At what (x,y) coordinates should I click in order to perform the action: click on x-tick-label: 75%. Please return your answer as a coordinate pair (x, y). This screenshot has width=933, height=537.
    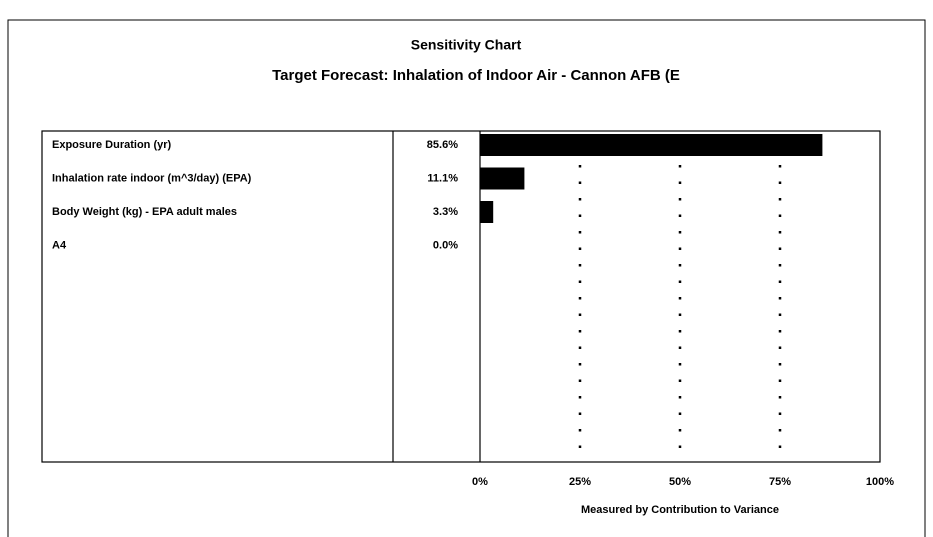
    Looking at the image, I should click on (780, 482).